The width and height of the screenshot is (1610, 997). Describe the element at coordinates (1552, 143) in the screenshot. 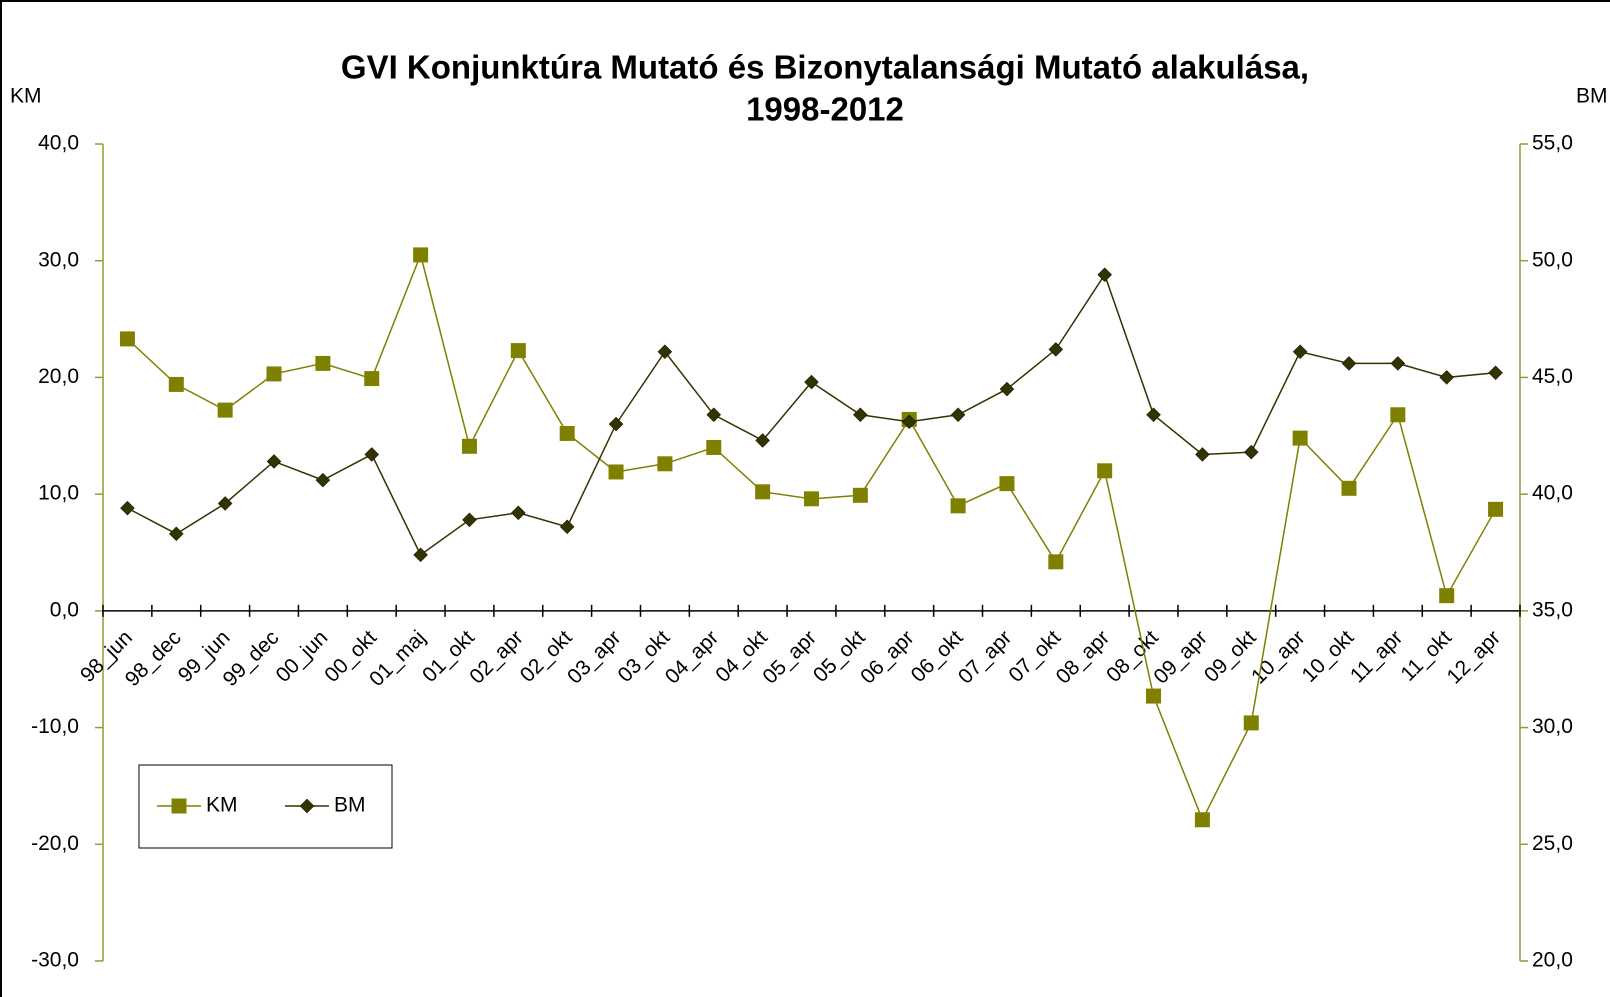

I see `y2-tick-label: 55,0` at that location.